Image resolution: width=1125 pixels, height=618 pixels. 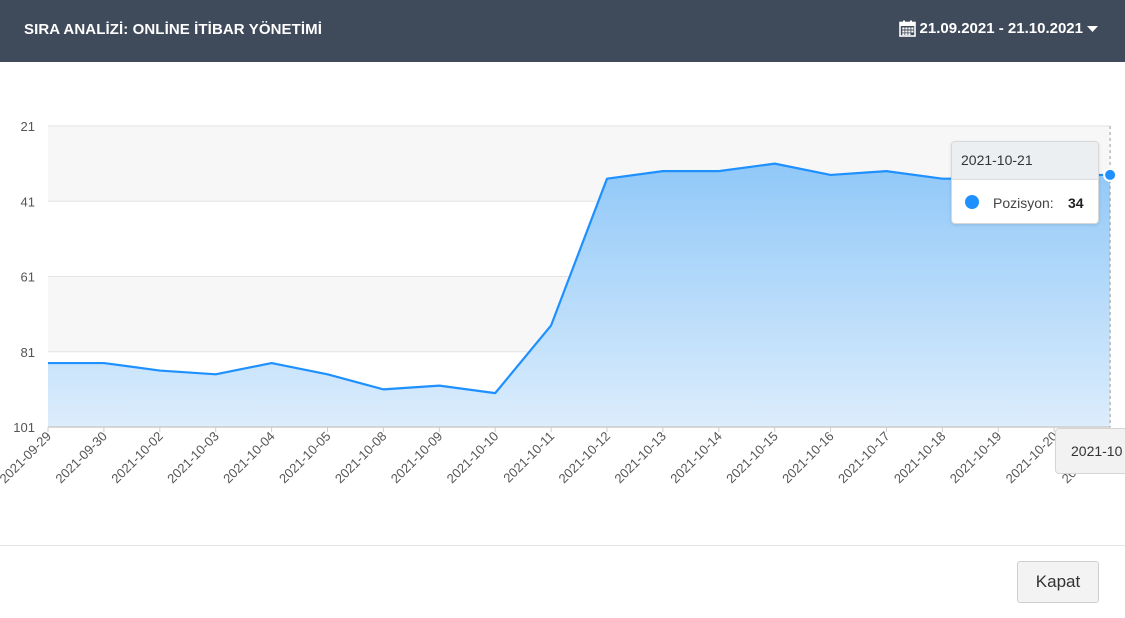 I want to click on x-tick-label: 2021-10-18, so click(x=920, y=458).